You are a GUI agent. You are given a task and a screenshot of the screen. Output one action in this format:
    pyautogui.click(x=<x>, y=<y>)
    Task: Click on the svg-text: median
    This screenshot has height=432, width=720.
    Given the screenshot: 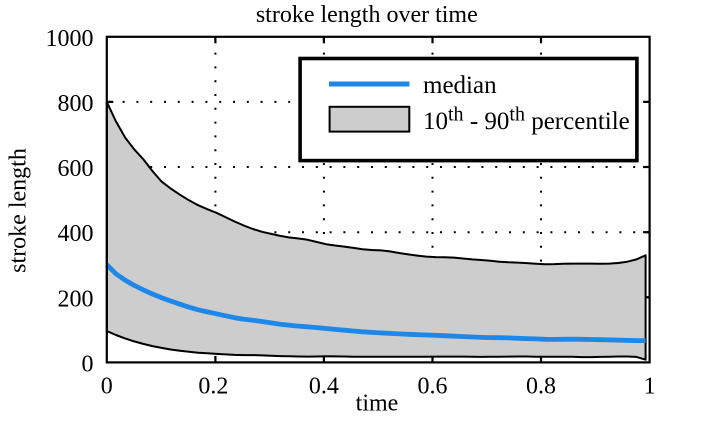 What is the action you would take?
    pyautogui.click(x=460, y=85)
    